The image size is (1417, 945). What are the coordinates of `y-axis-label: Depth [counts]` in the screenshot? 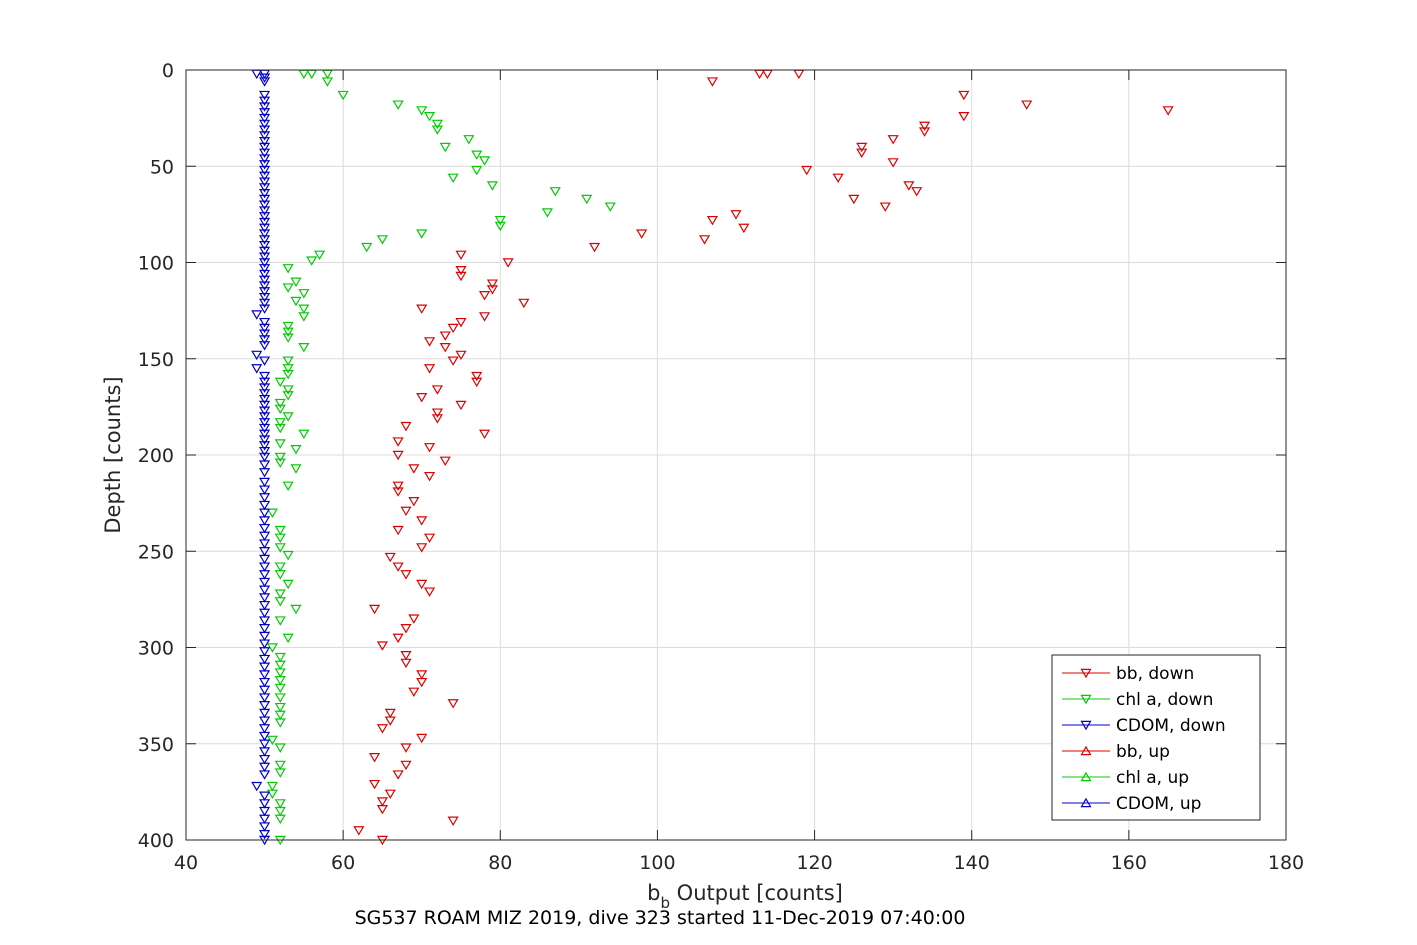 It's located at (113, 454).